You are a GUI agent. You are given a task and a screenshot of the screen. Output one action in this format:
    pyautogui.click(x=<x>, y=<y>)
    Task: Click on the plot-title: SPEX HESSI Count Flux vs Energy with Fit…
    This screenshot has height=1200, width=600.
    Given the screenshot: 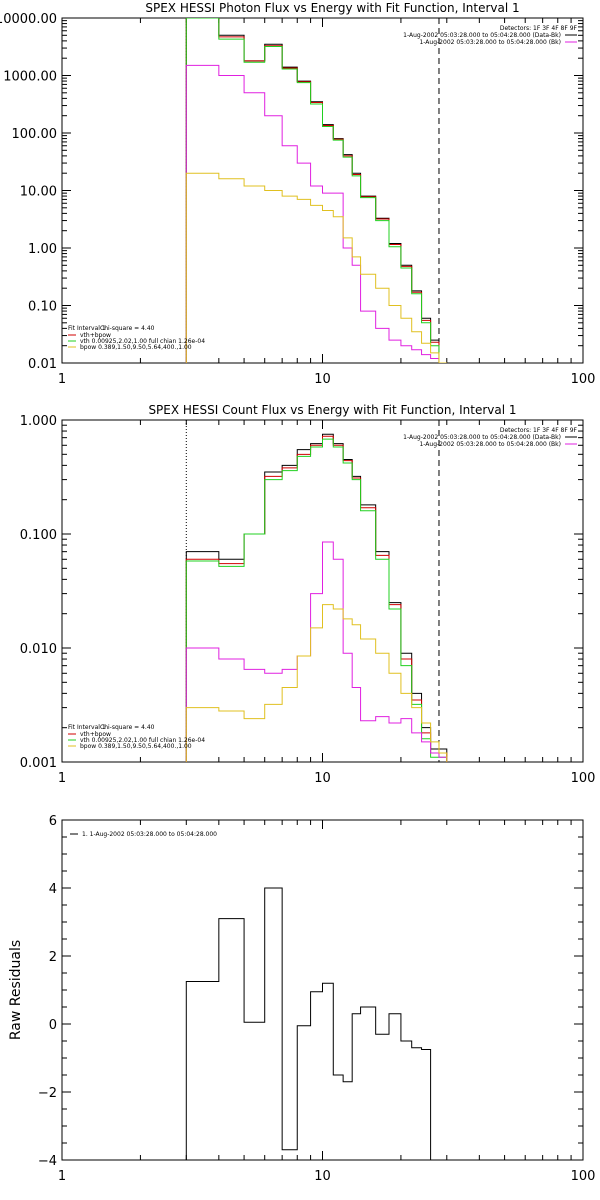 What is the action you would take?
    pyautogui.click(x=332, y=410)
    